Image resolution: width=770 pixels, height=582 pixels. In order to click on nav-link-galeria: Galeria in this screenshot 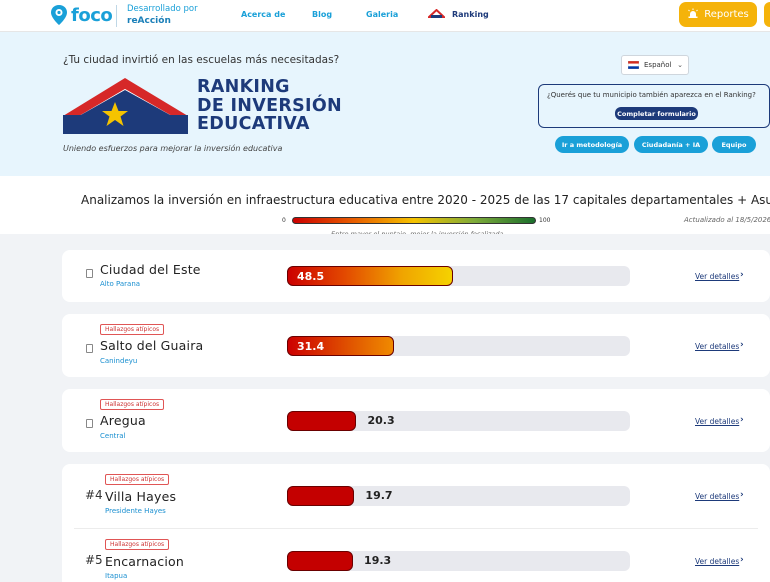, I will do `click(382, 14)`.